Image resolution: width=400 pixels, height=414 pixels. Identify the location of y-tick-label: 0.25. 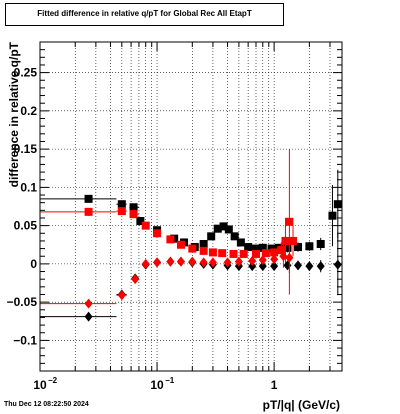
(26, 73).